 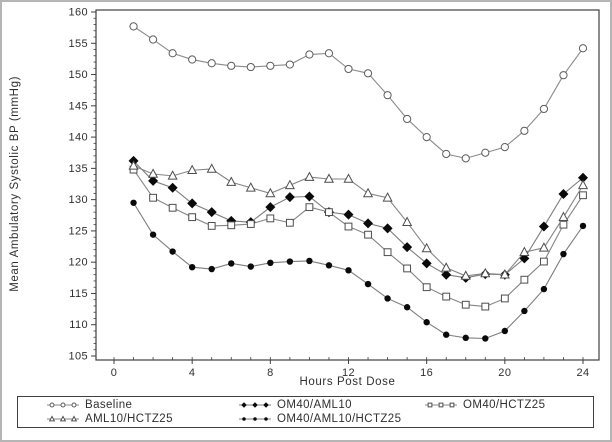 I want to click on legend-label: Baseline, so click(x=109, y=405).